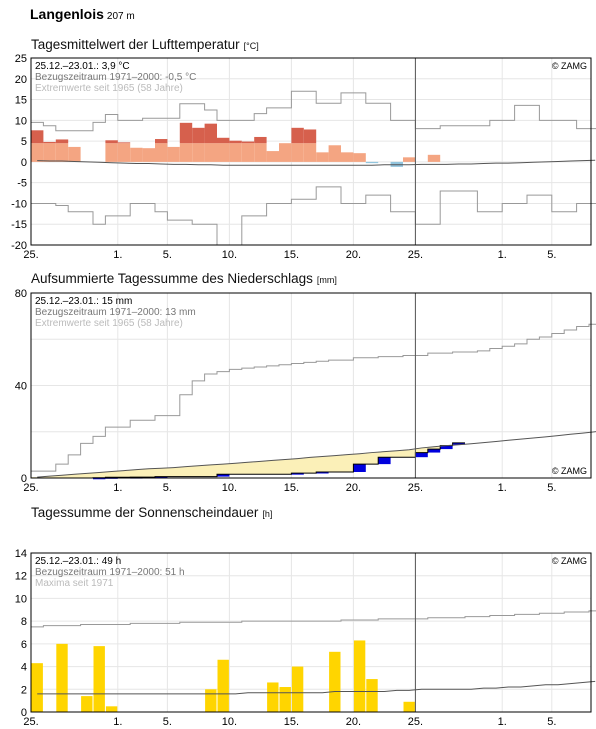 The height and width of the screenshot is (729, 596). What do you see at coordinates (115, 312) in the screenshot?
I see `annotation-reference: Bezugszeitraum 1971–2000: 13 mm` at bounding box center [115, 312].